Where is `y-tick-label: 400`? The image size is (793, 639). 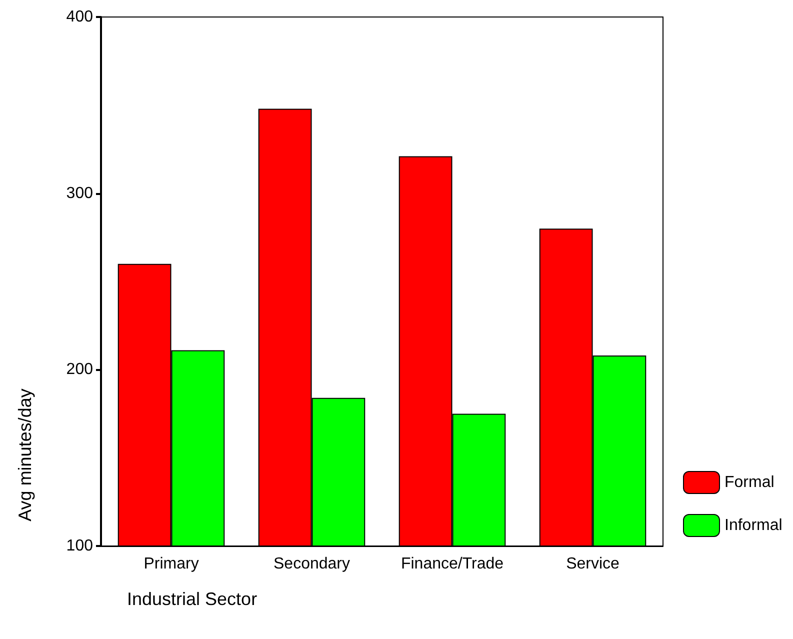 y-tick-label: 400 is located at coordinates (80, 17).